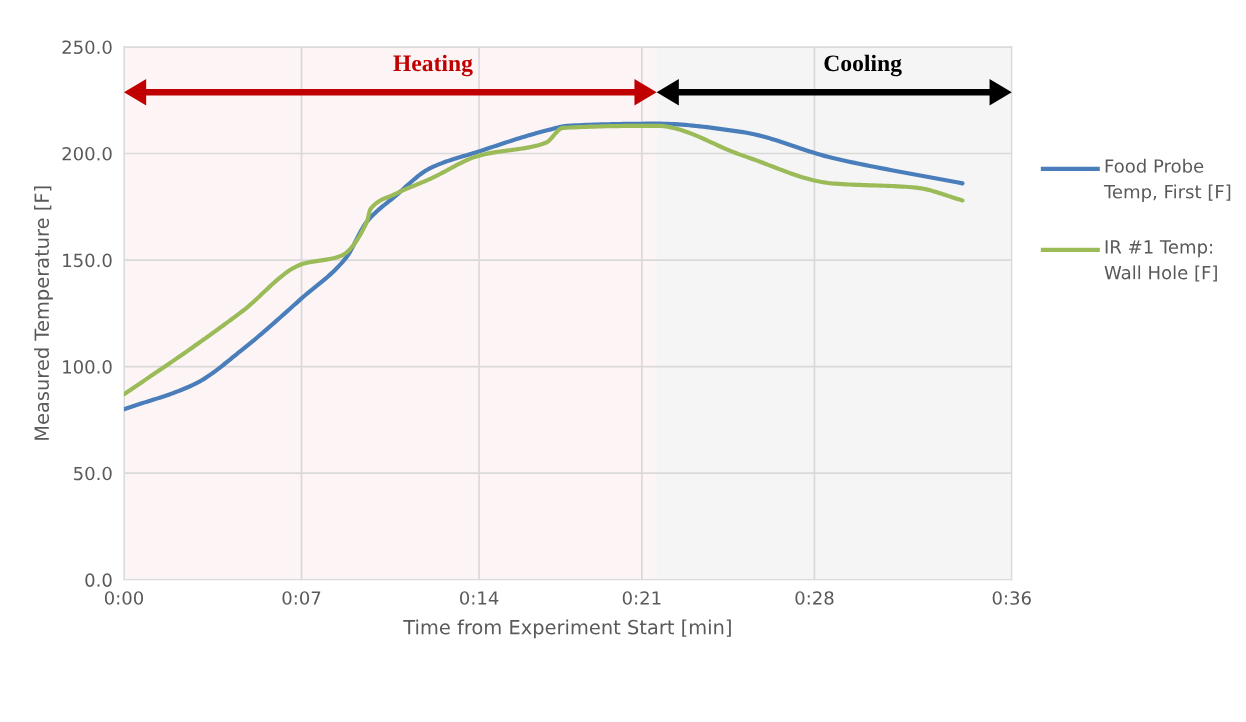  What do you see at coordinates (567, 629) in the screenshot?
I see `x-axis-title: Time from Experiment Start [min]` at bounding box center [567, 629].